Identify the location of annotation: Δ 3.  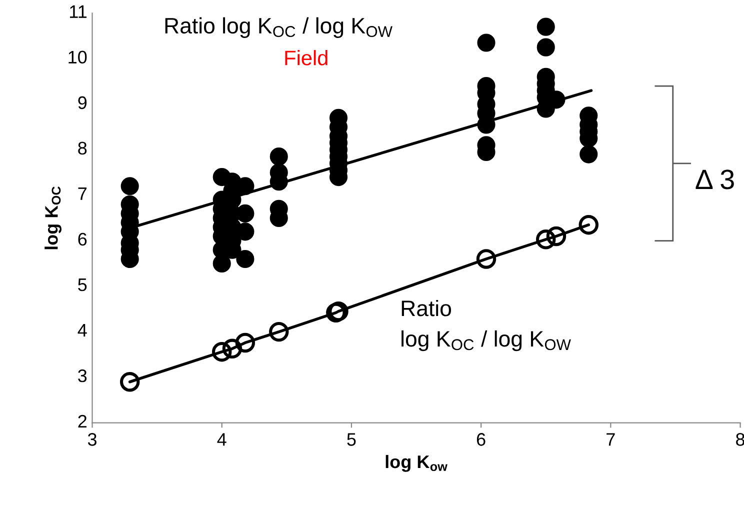
(715, 180).